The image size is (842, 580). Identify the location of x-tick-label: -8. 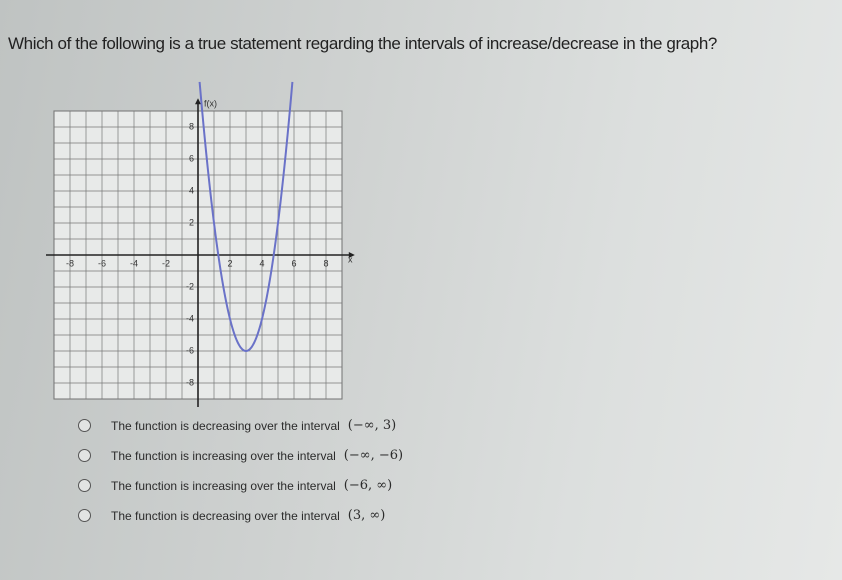
(70, 263).